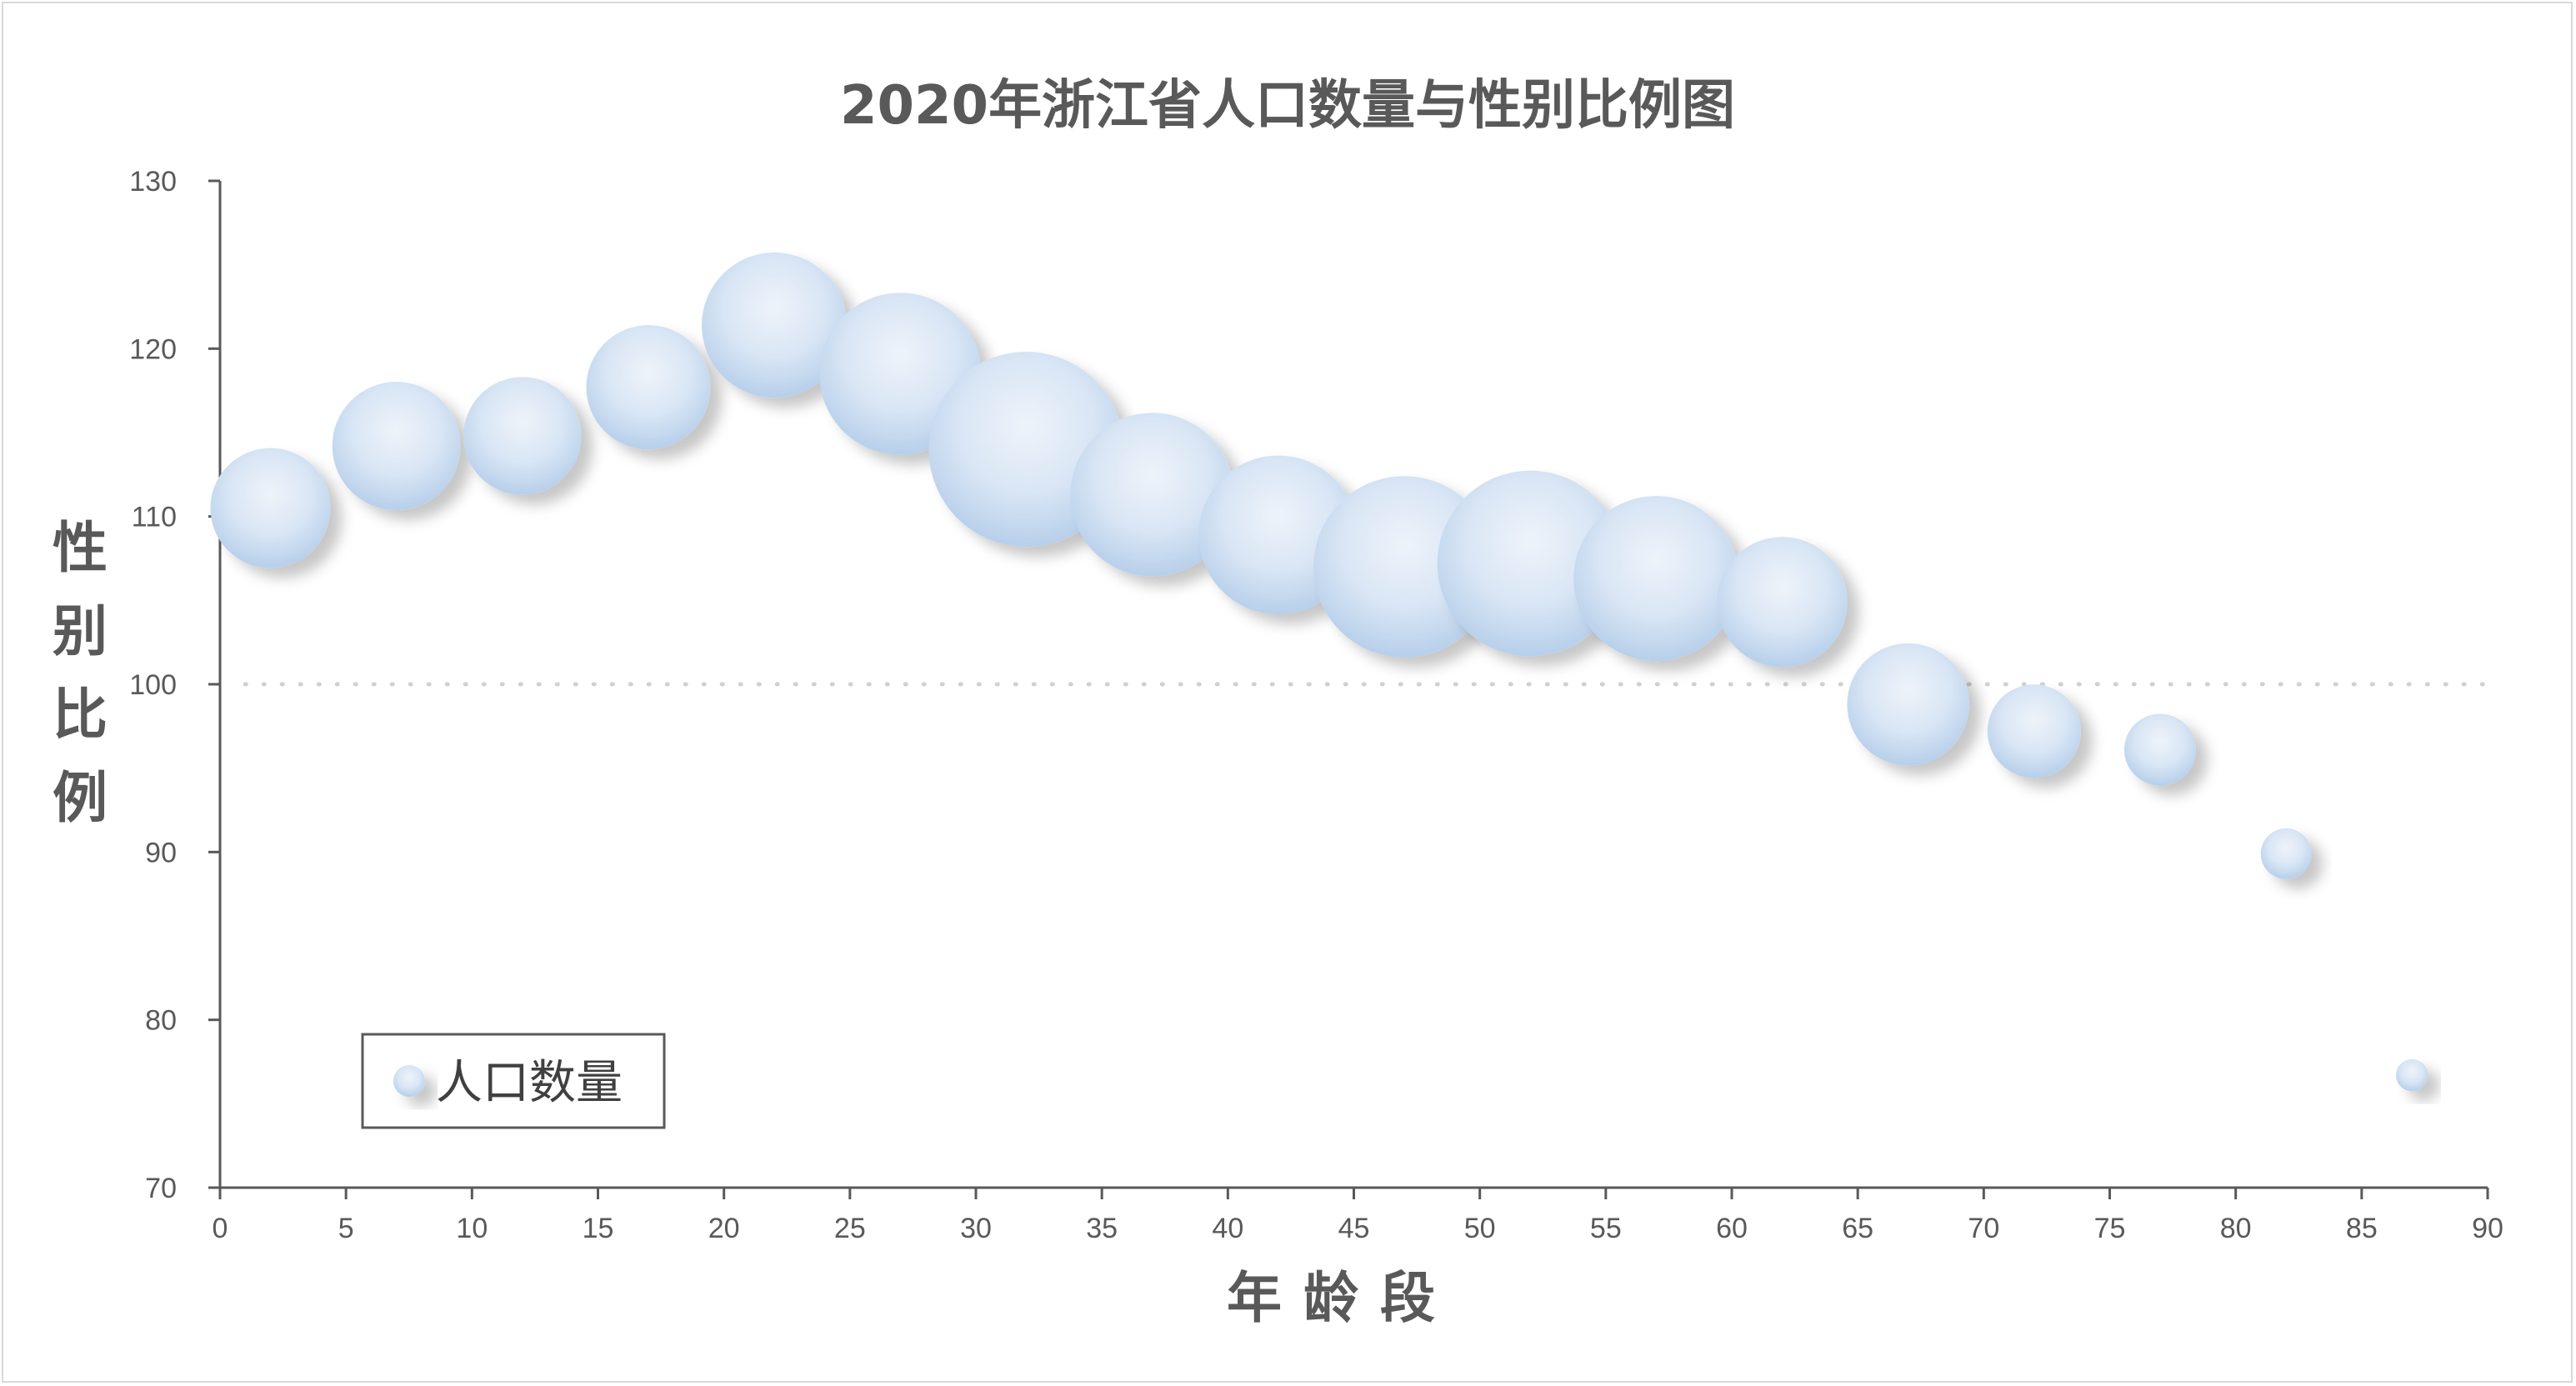 The image size is (2576, 1386). What do you see at coordinates (346, 1229) in the screenshot?
I see `x-tick-label: 5` at bounding box center [346, 1229].